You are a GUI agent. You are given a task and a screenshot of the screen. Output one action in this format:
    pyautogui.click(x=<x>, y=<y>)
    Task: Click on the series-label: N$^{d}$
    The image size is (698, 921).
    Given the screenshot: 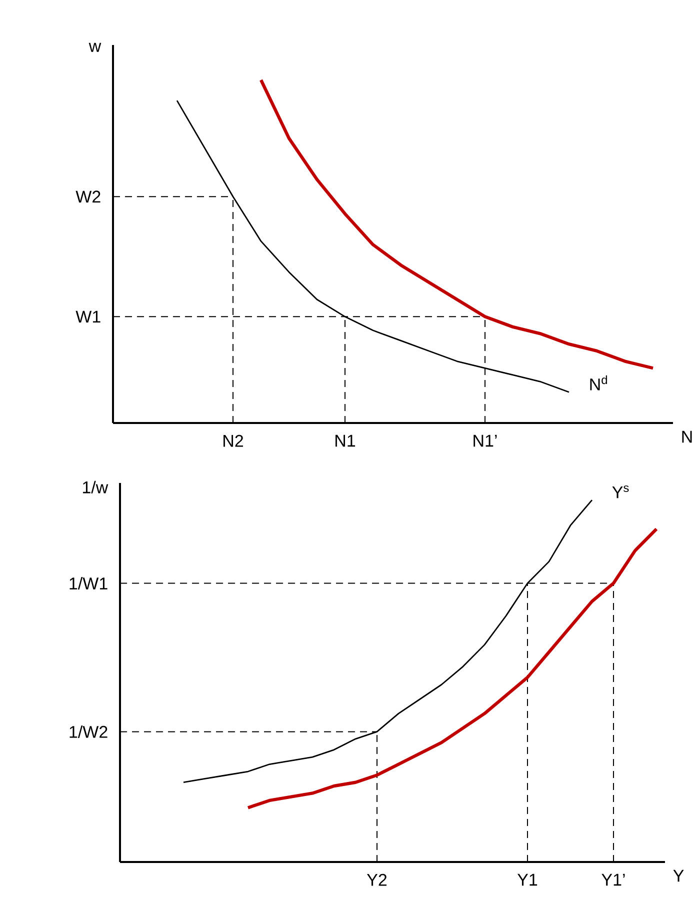 What is the action you would take?
    pyautogui.click(x=598, y=382)
    